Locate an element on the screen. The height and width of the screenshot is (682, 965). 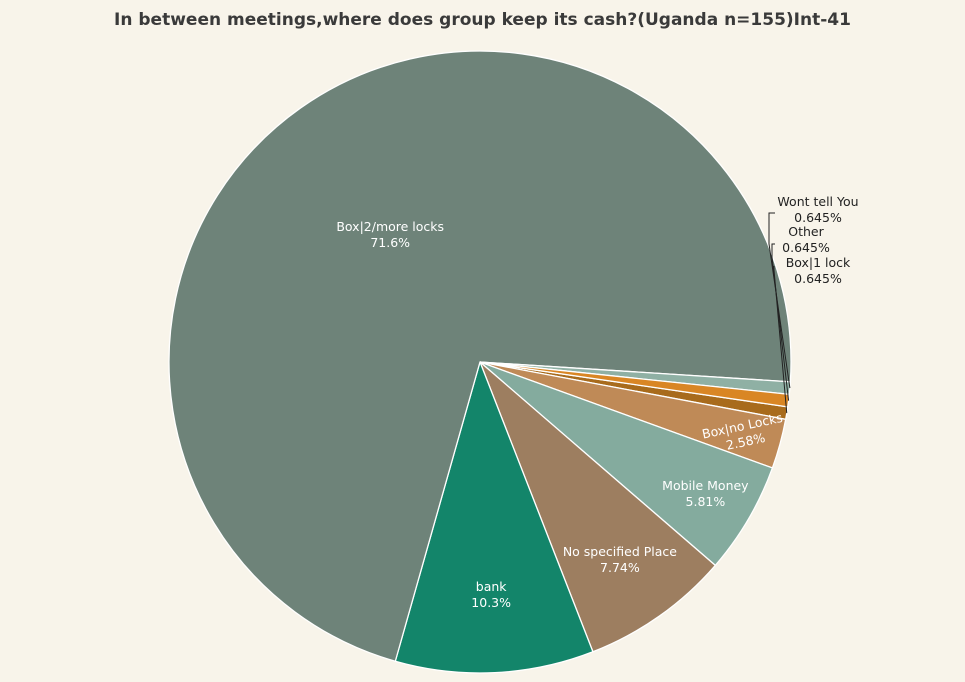
slice-label-other: Other 0.645% is located at coordinates (806, 239).